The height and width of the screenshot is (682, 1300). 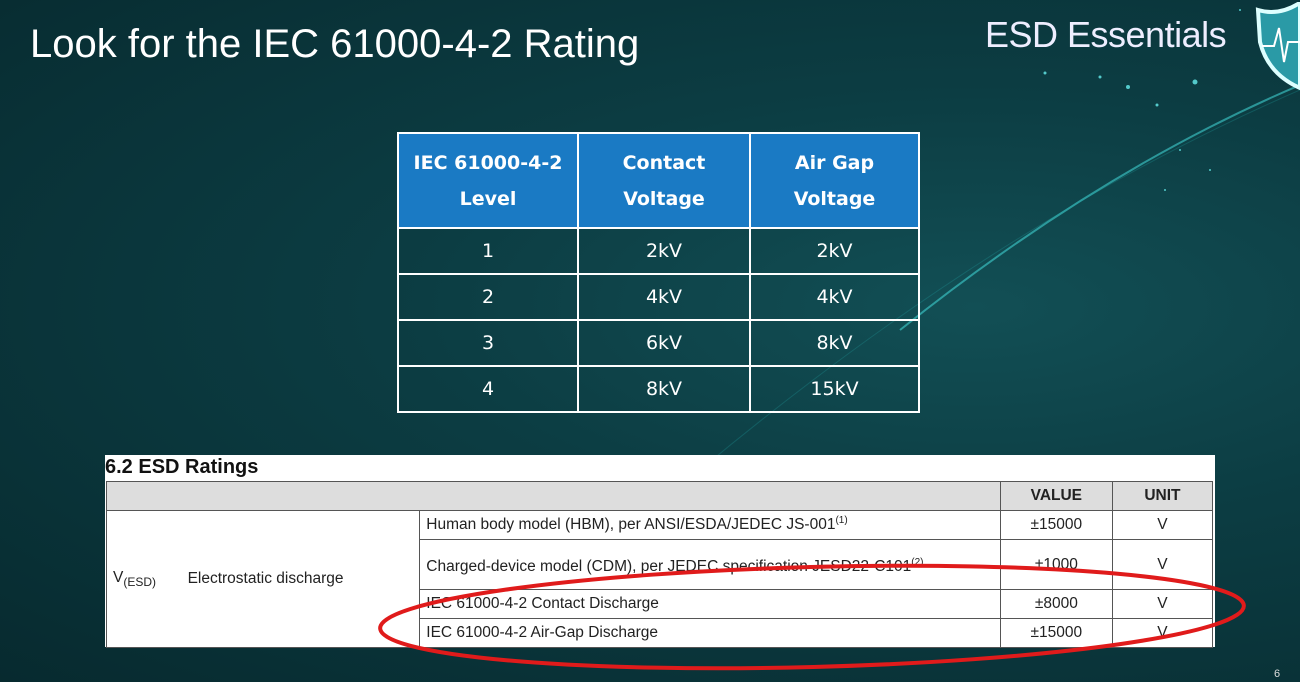 What do you see at coordinates (1056, 496) in the screenshot?
I see `header-value: VALUE` at bounding box center [1056, 496].